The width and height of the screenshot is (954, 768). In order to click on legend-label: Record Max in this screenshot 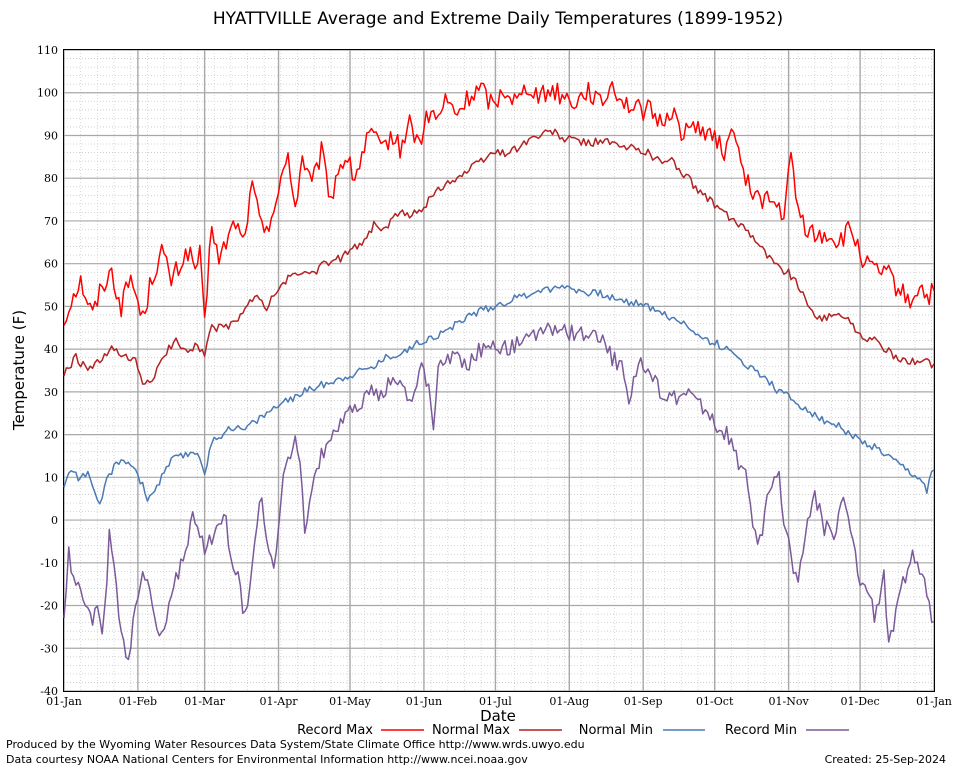, I will do `click(335, 730)`.